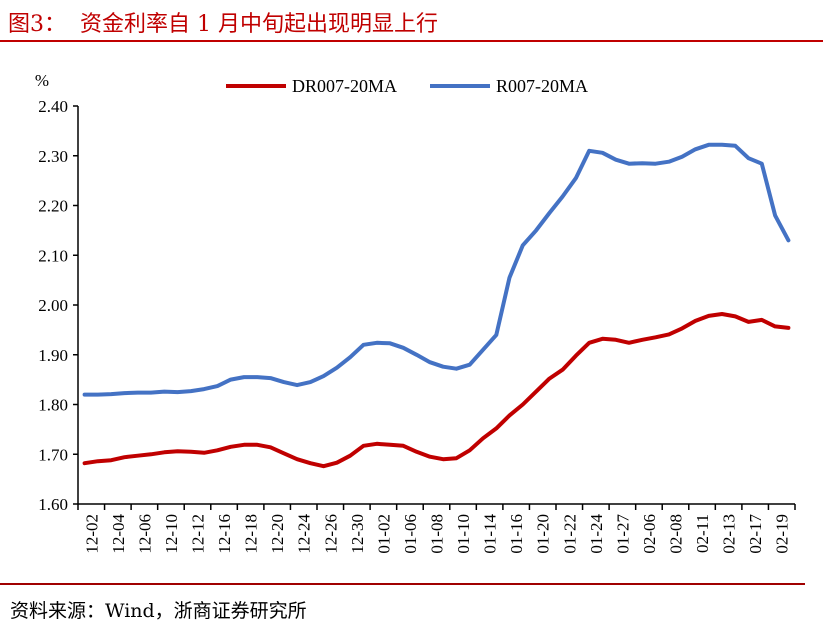  Describe the element at coordinates (53, 255) in the screenshot. I see `y-tick-label: 2.10` at that location.